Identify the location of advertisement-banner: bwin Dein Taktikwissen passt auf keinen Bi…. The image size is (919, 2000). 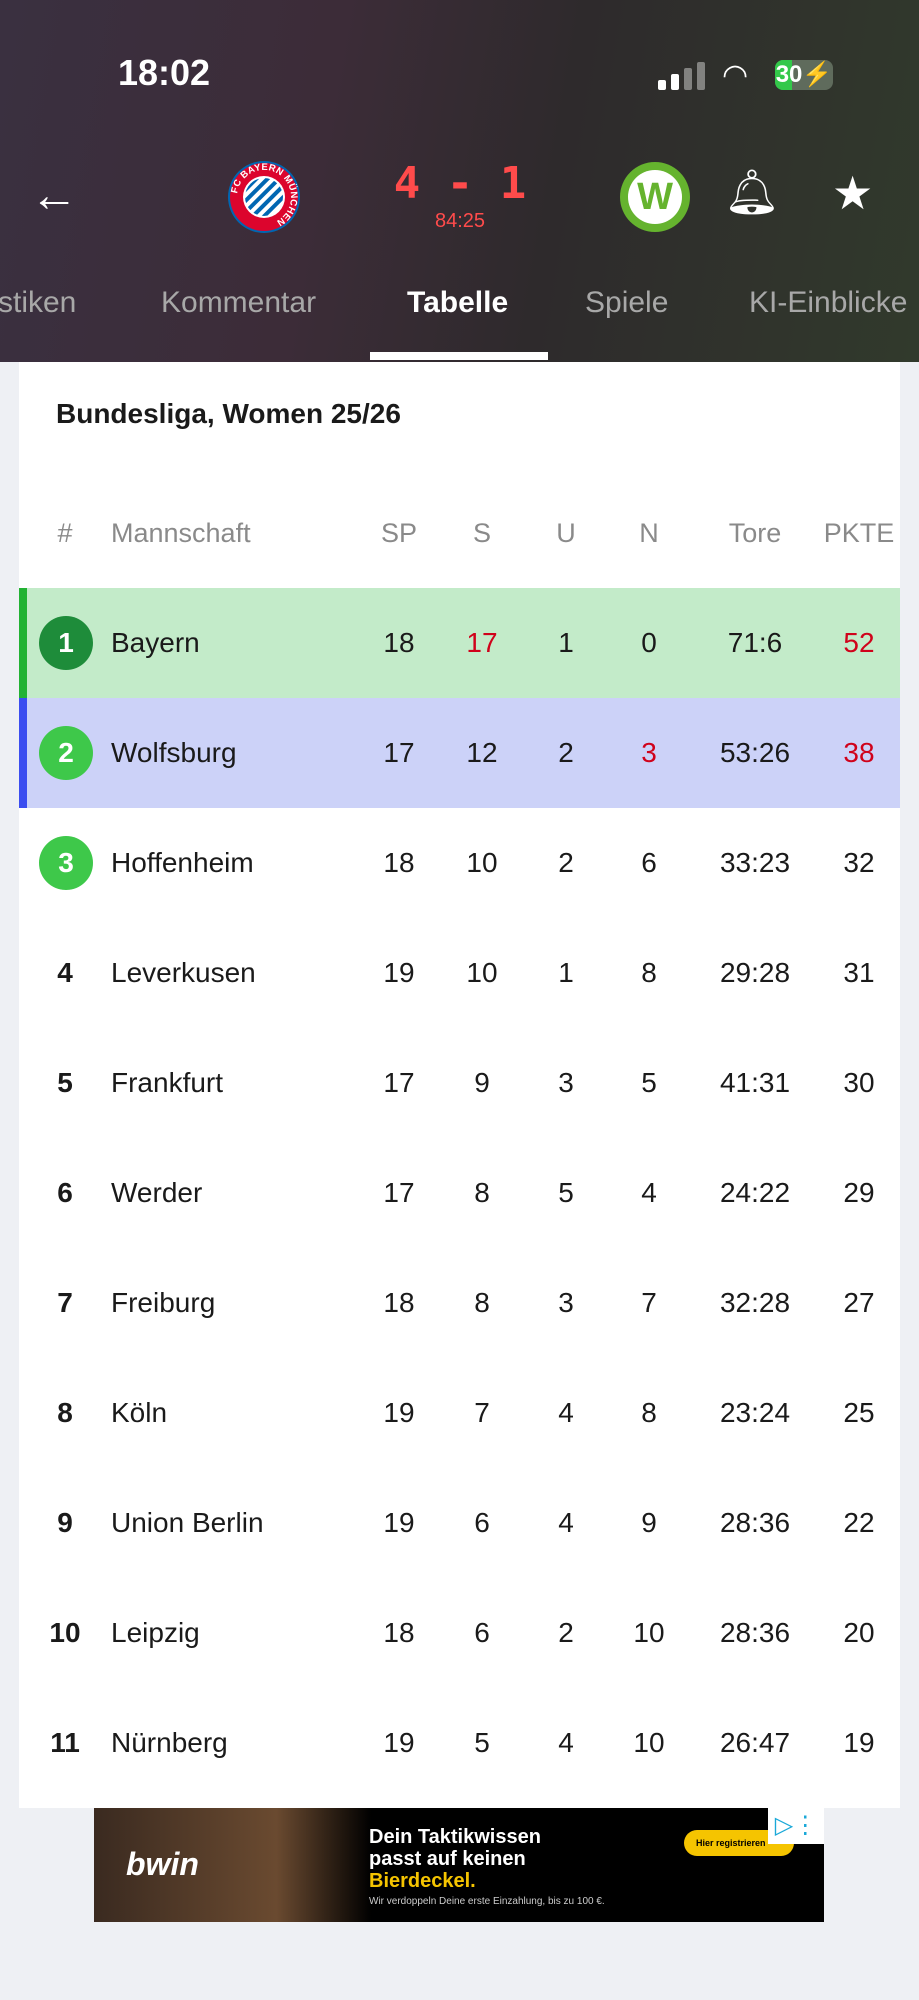
(459, 1865).